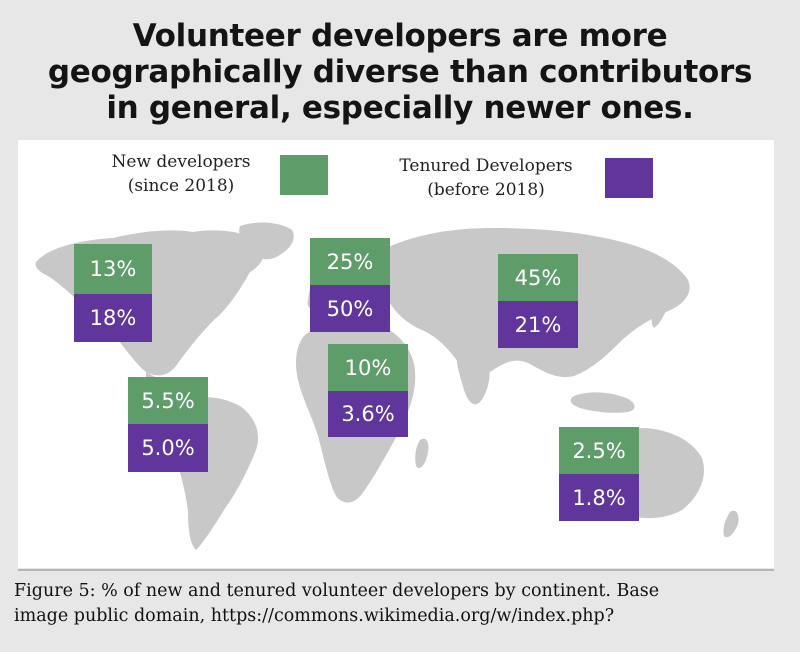 This screenshot has height=652, width=800. What do you see at coordinates (486, 190) in the screenshot?
I see `legend-tenured-line2: (before 2018)` at bounding box center [486, 190].